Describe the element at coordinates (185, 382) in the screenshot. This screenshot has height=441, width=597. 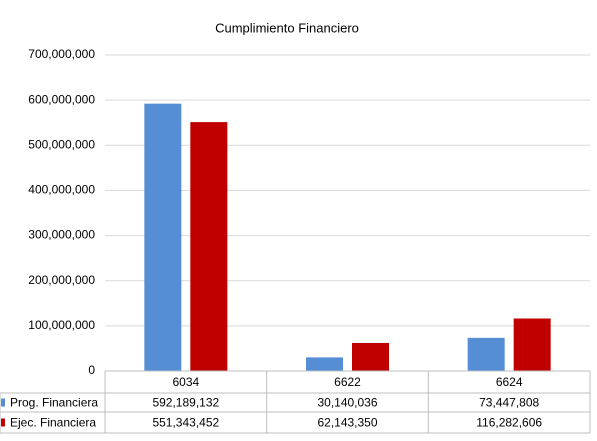
I see `x-tick-label: 6034` at that location.